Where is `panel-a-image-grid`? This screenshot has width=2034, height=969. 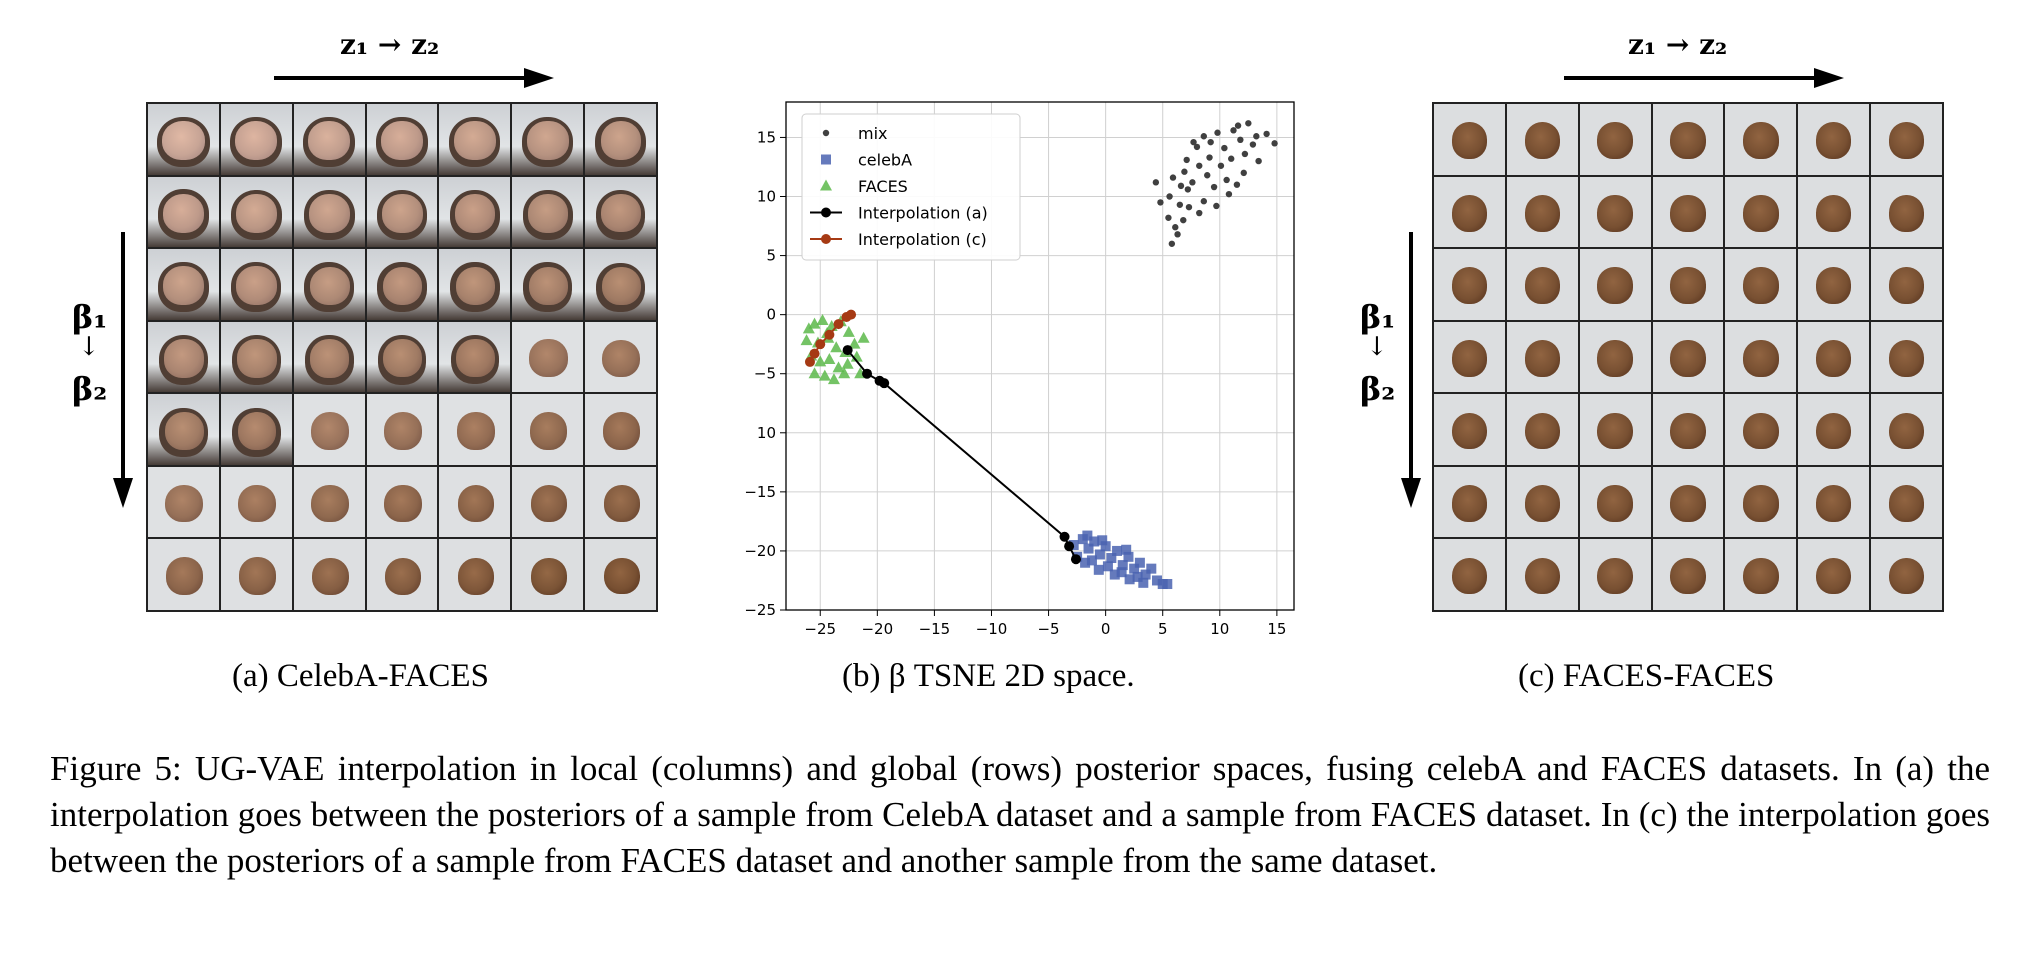
panel-a-image-grid is located at coordinates (402, 357).